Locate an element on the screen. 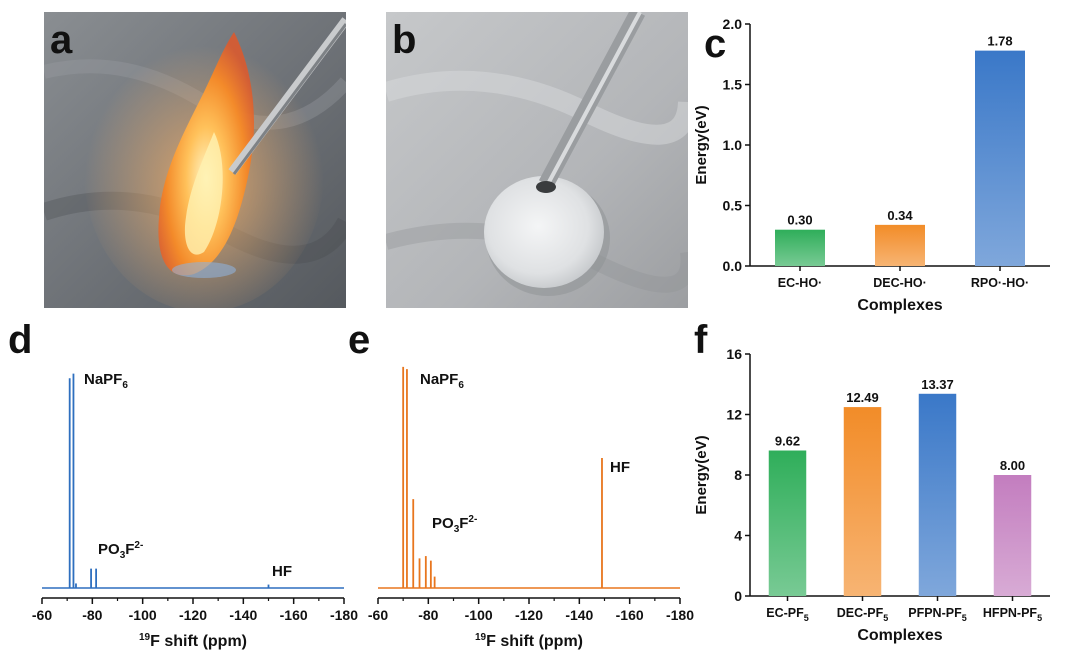  panel-label-e: e is located at coordinates (359, 340).